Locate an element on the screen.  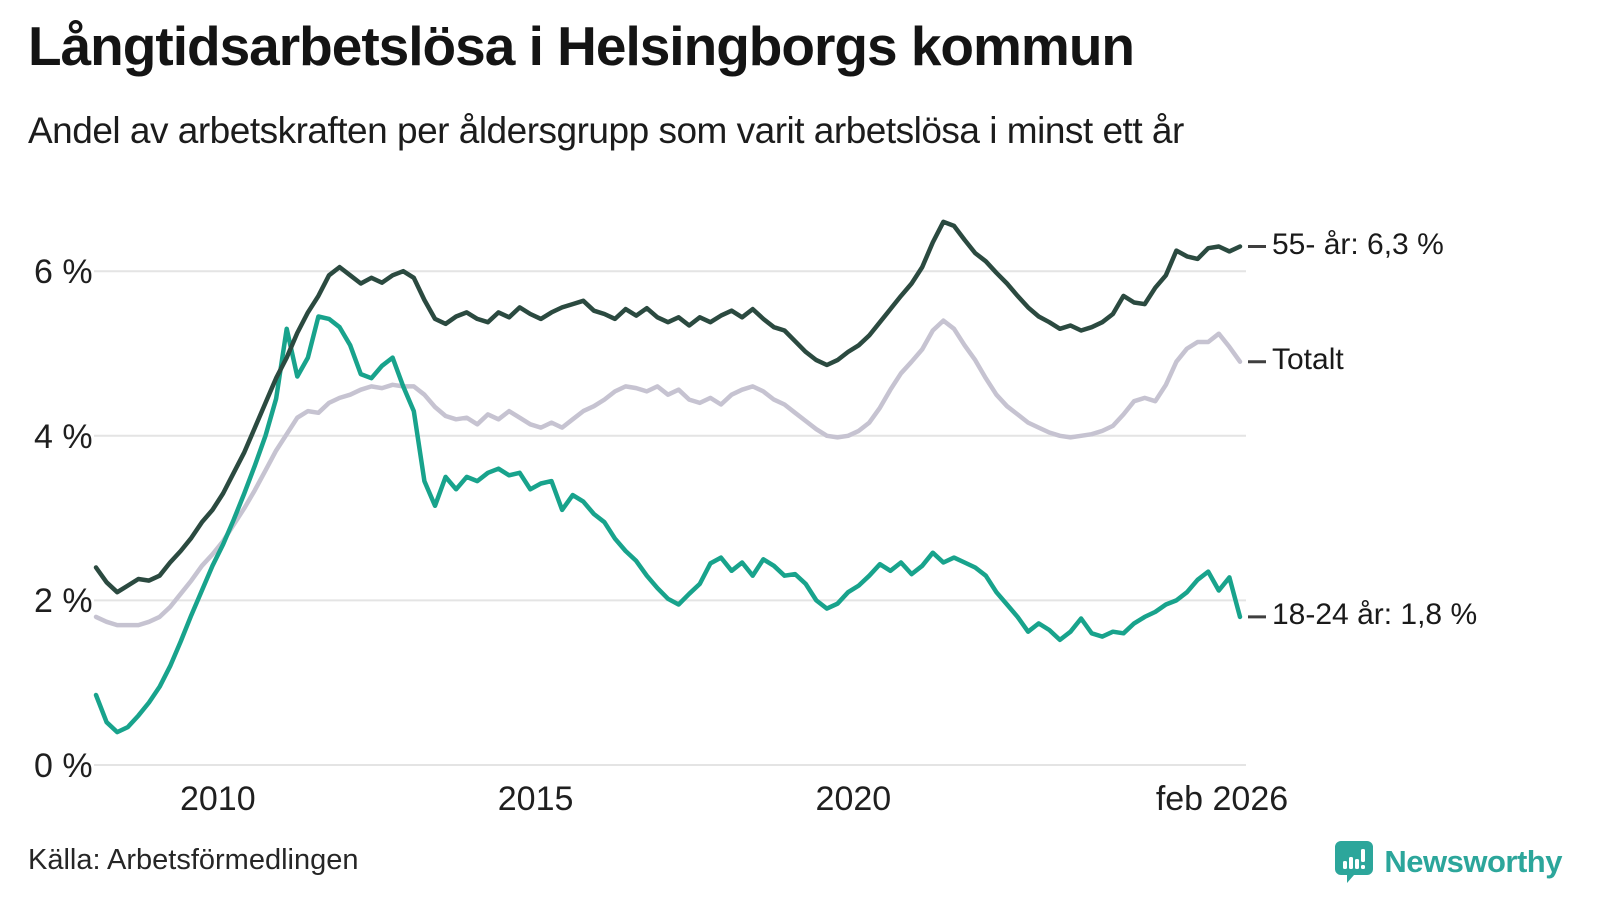
series-end-label-totalt: Totalt is located at coordinates (1308, 359).